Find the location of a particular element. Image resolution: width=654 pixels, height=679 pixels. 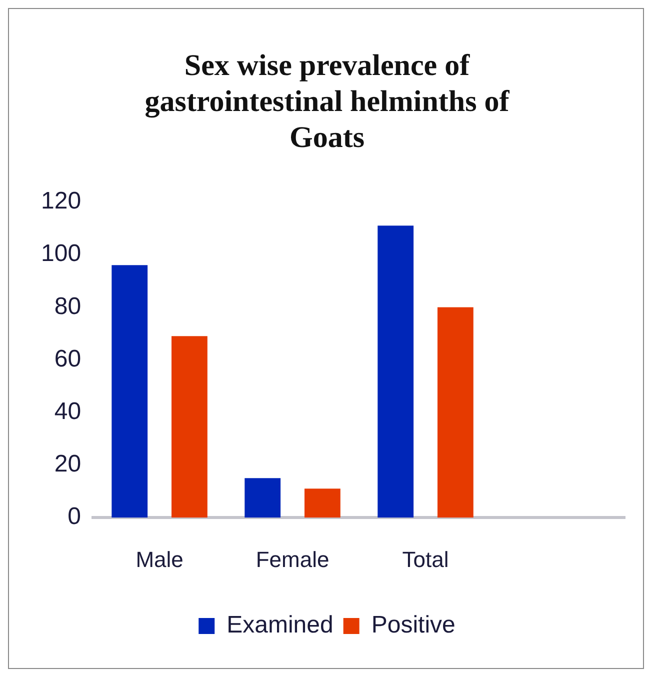

x-tick-label: Male is located at coordinates (160, 559).